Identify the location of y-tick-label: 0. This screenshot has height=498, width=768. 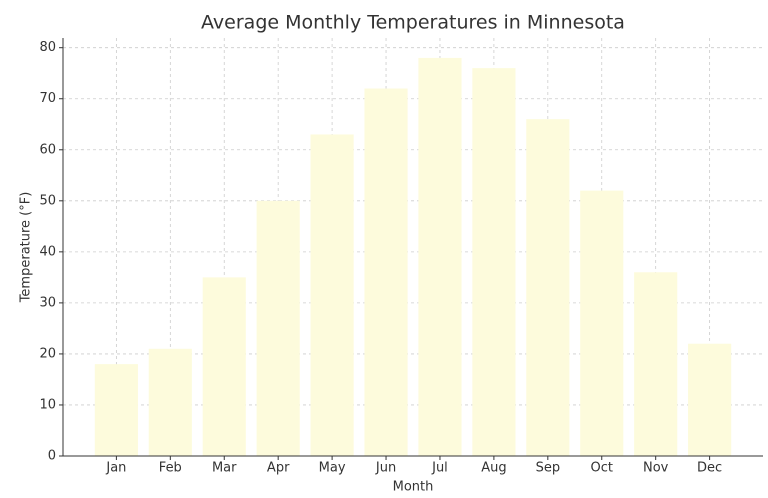
(52, 456).